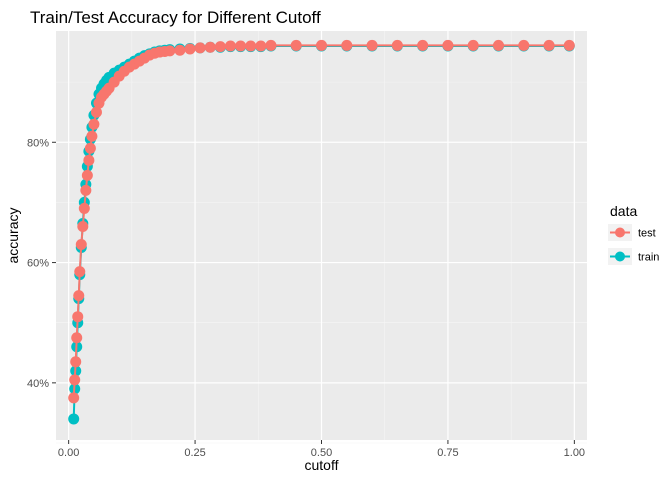  What do you see at coordinates (620, 232) in the screenshot?
I see `legend-key-test-marker` at bounding box center [620, 232].